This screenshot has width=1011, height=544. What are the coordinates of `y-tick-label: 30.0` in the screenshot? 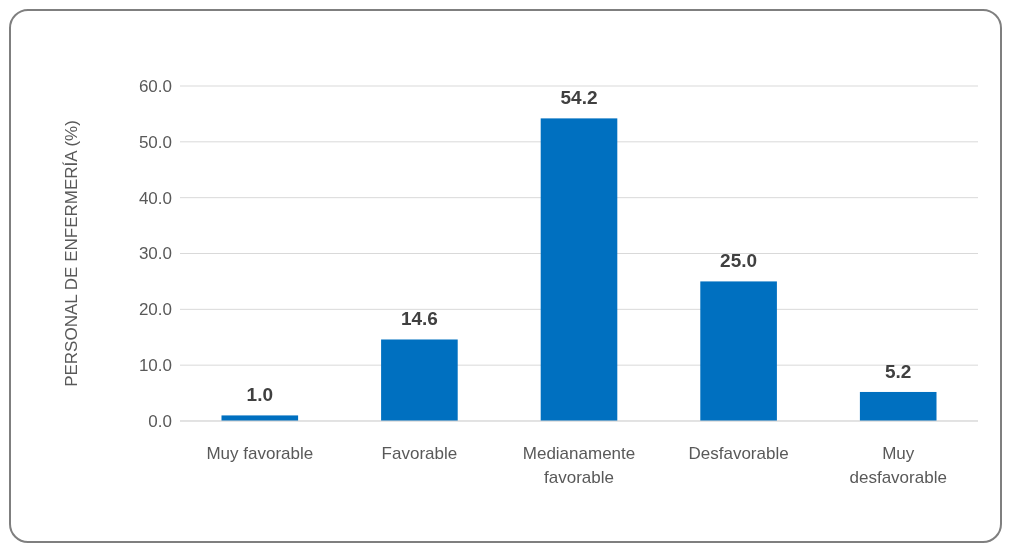 It's located at (155, 254).